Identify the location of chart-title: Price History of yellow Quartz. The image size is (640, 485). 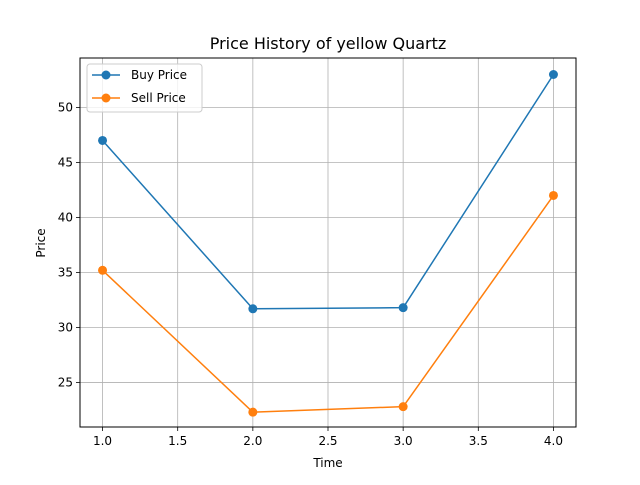
(328, 43).